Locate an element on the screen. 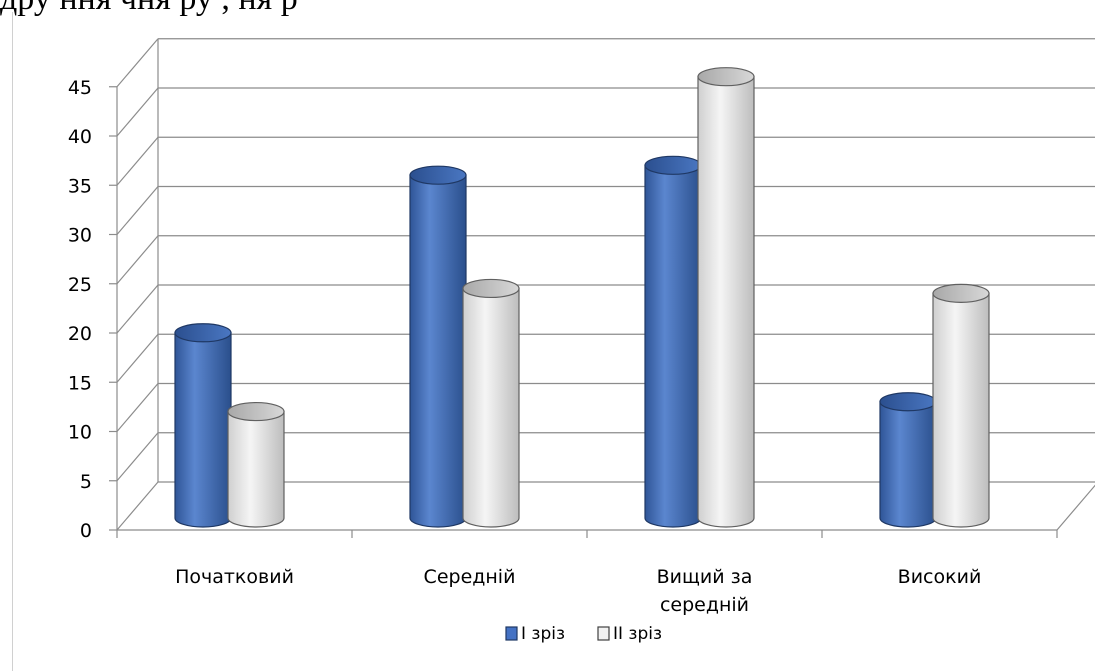  y-tick-label: 0 is located at coordinates (86, 531).